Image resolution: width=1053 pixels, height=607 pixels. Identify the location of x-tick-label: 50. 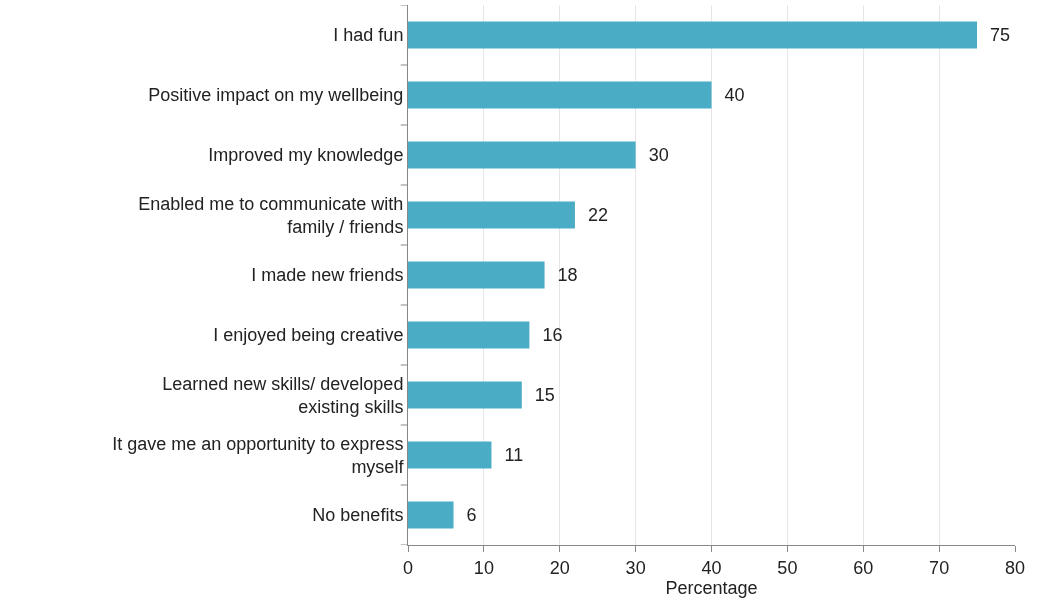
(787, 567).